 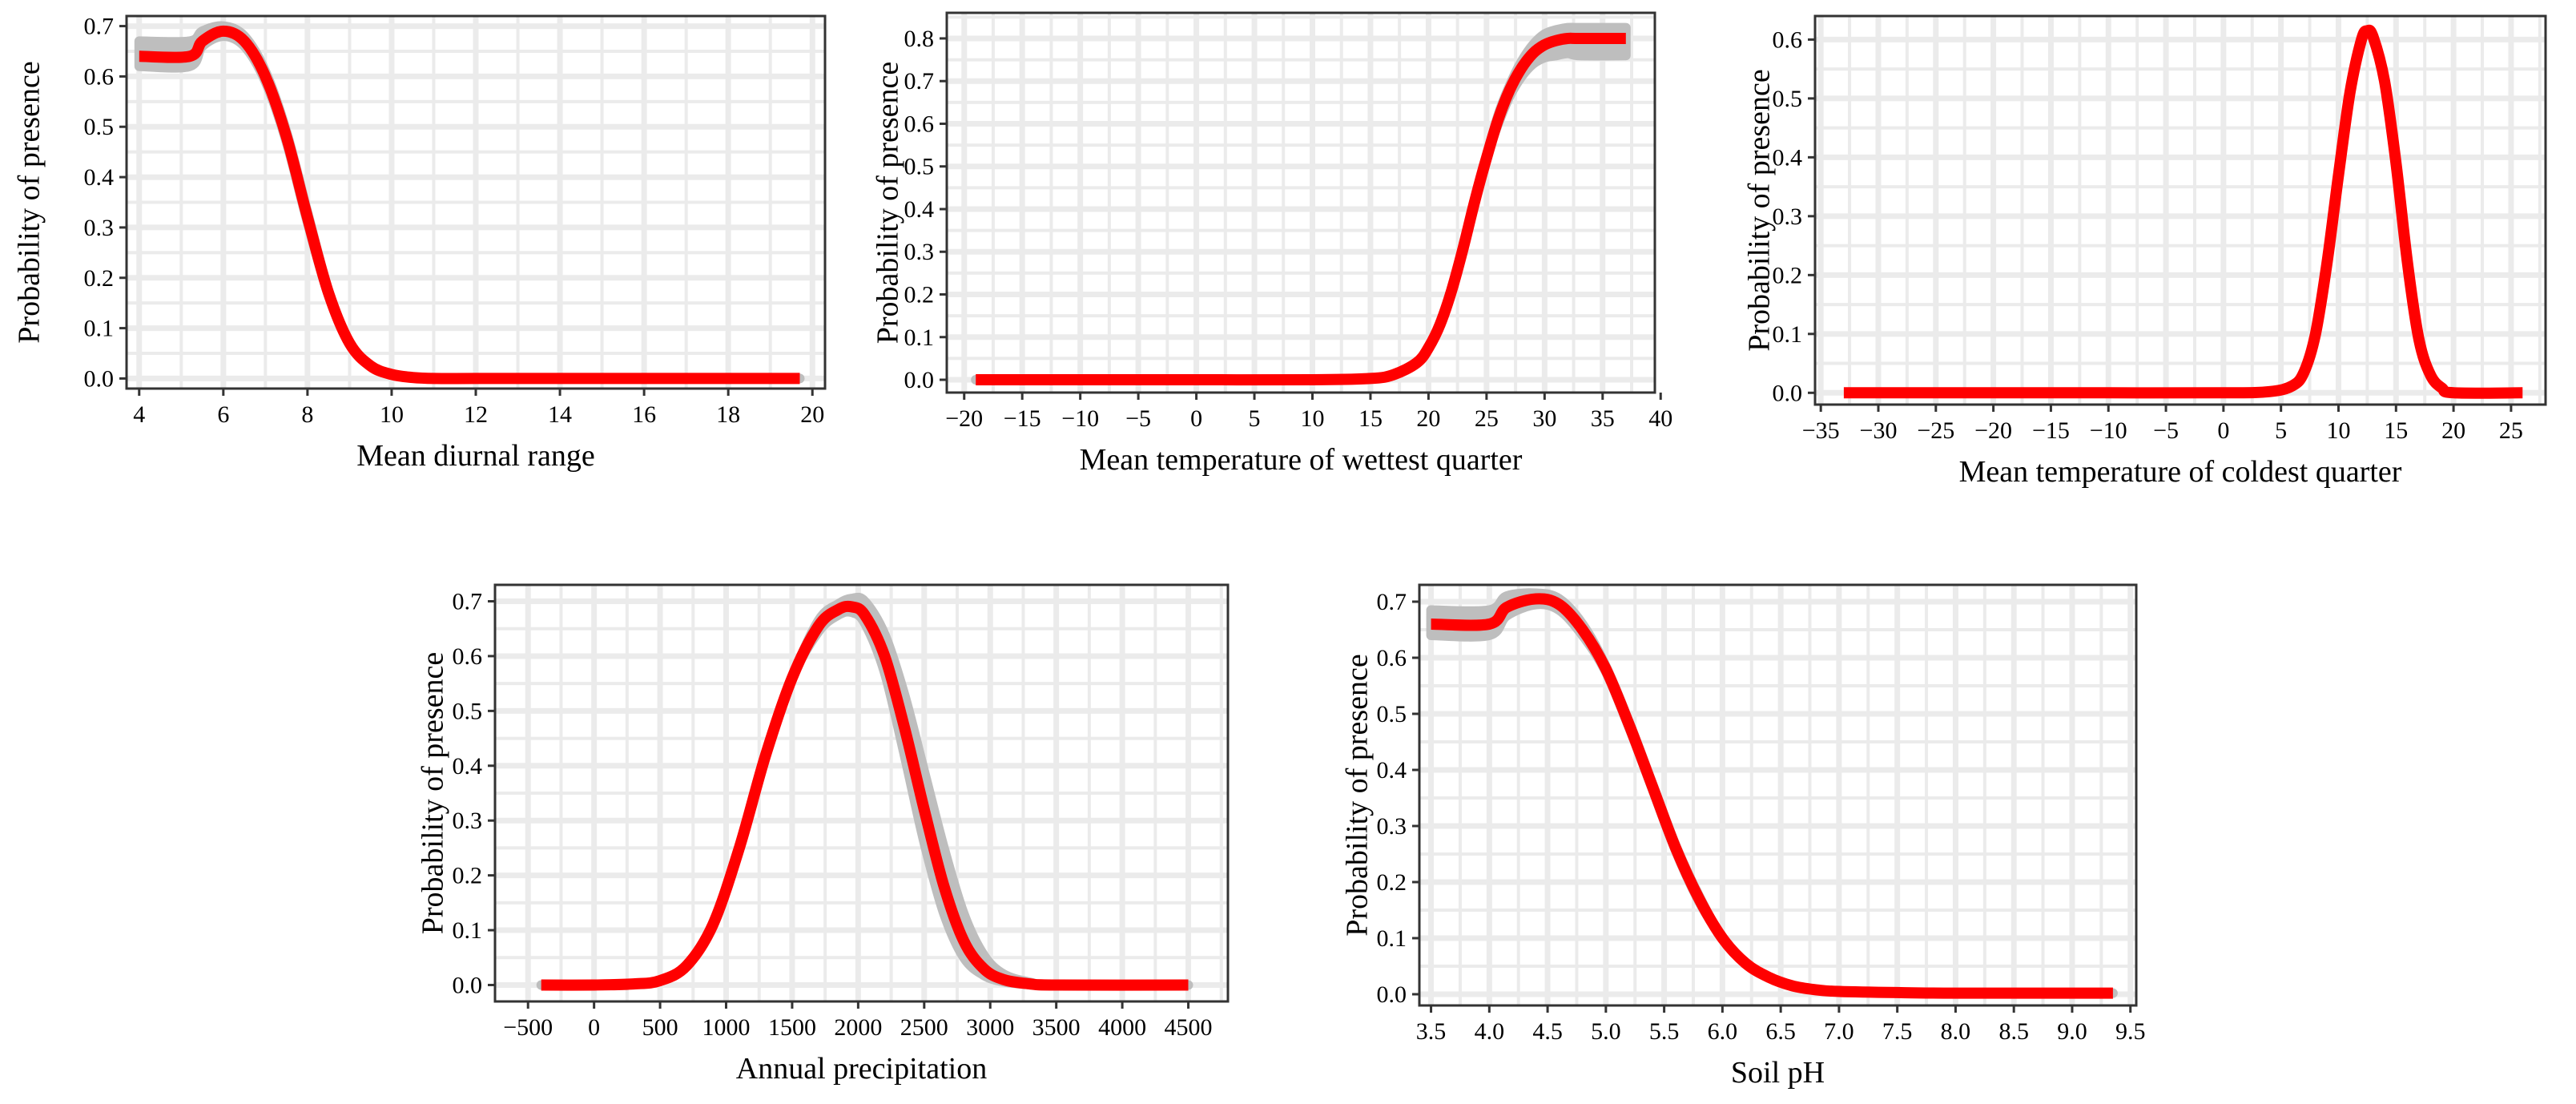 What do you see at coordinates (307, 414) in the screenshot?
I see `x-tick-label: 8` at bounding box center [307, 414].